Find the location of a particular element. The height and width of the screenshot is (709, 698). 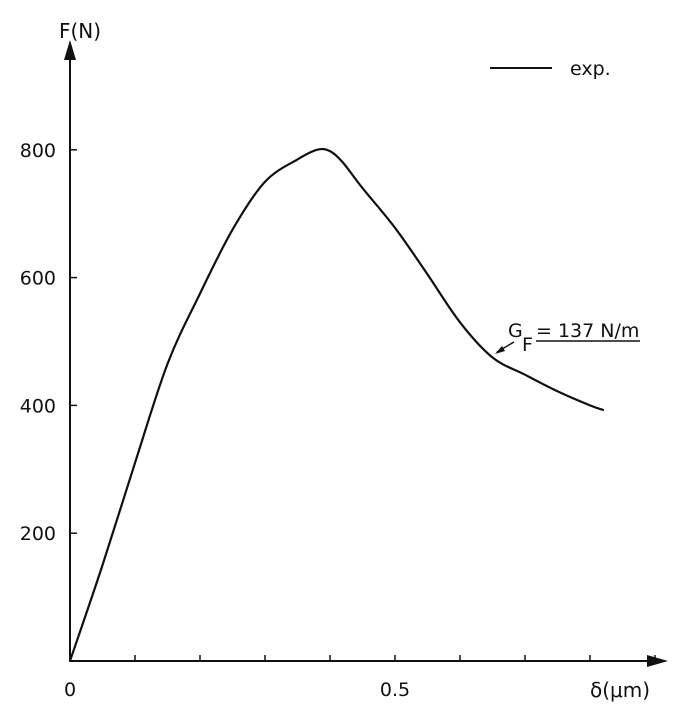

y-tick-labels: 200 400 600 800 is located at coordinates (38, 342).